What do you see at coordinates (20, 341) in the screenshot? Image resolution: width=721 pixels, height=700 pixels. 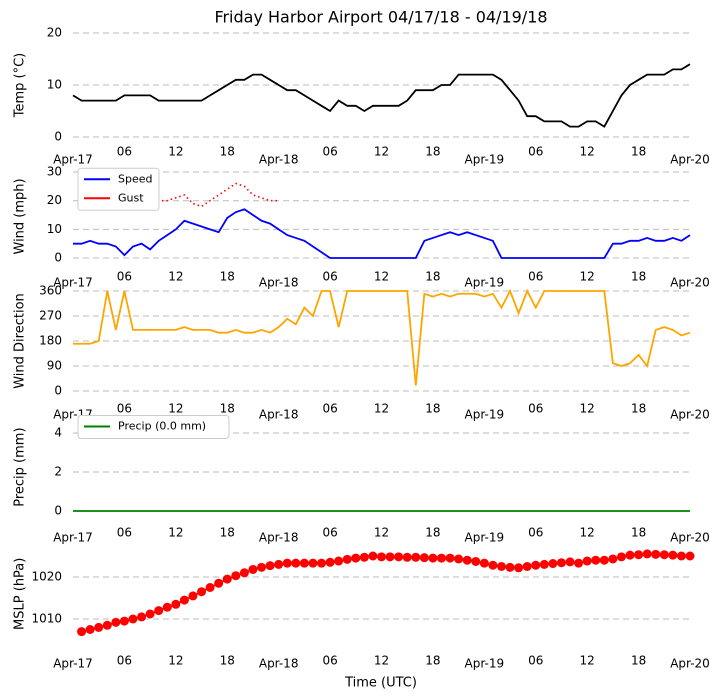 I see `y-axis-label: Wind Direction` at bounding box center [20, 341].